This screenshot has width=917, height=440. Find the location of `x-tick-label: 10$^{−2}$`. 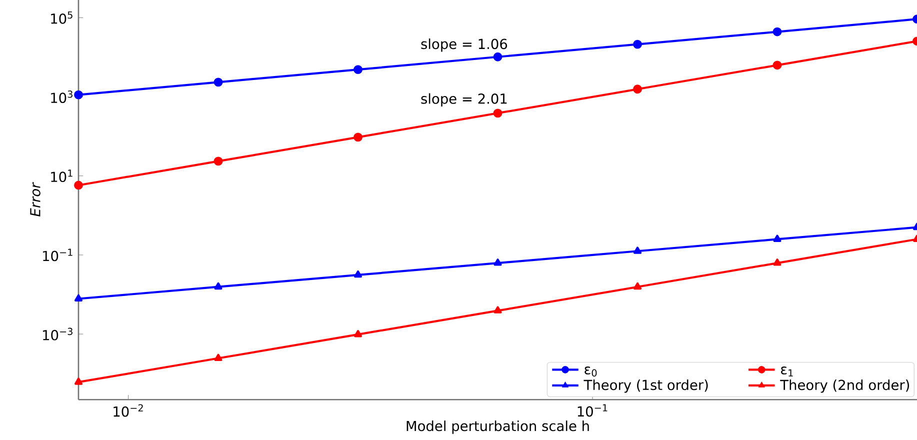

x-tick-label: 10$^{−2}$ is located at coordinates (128, 410).